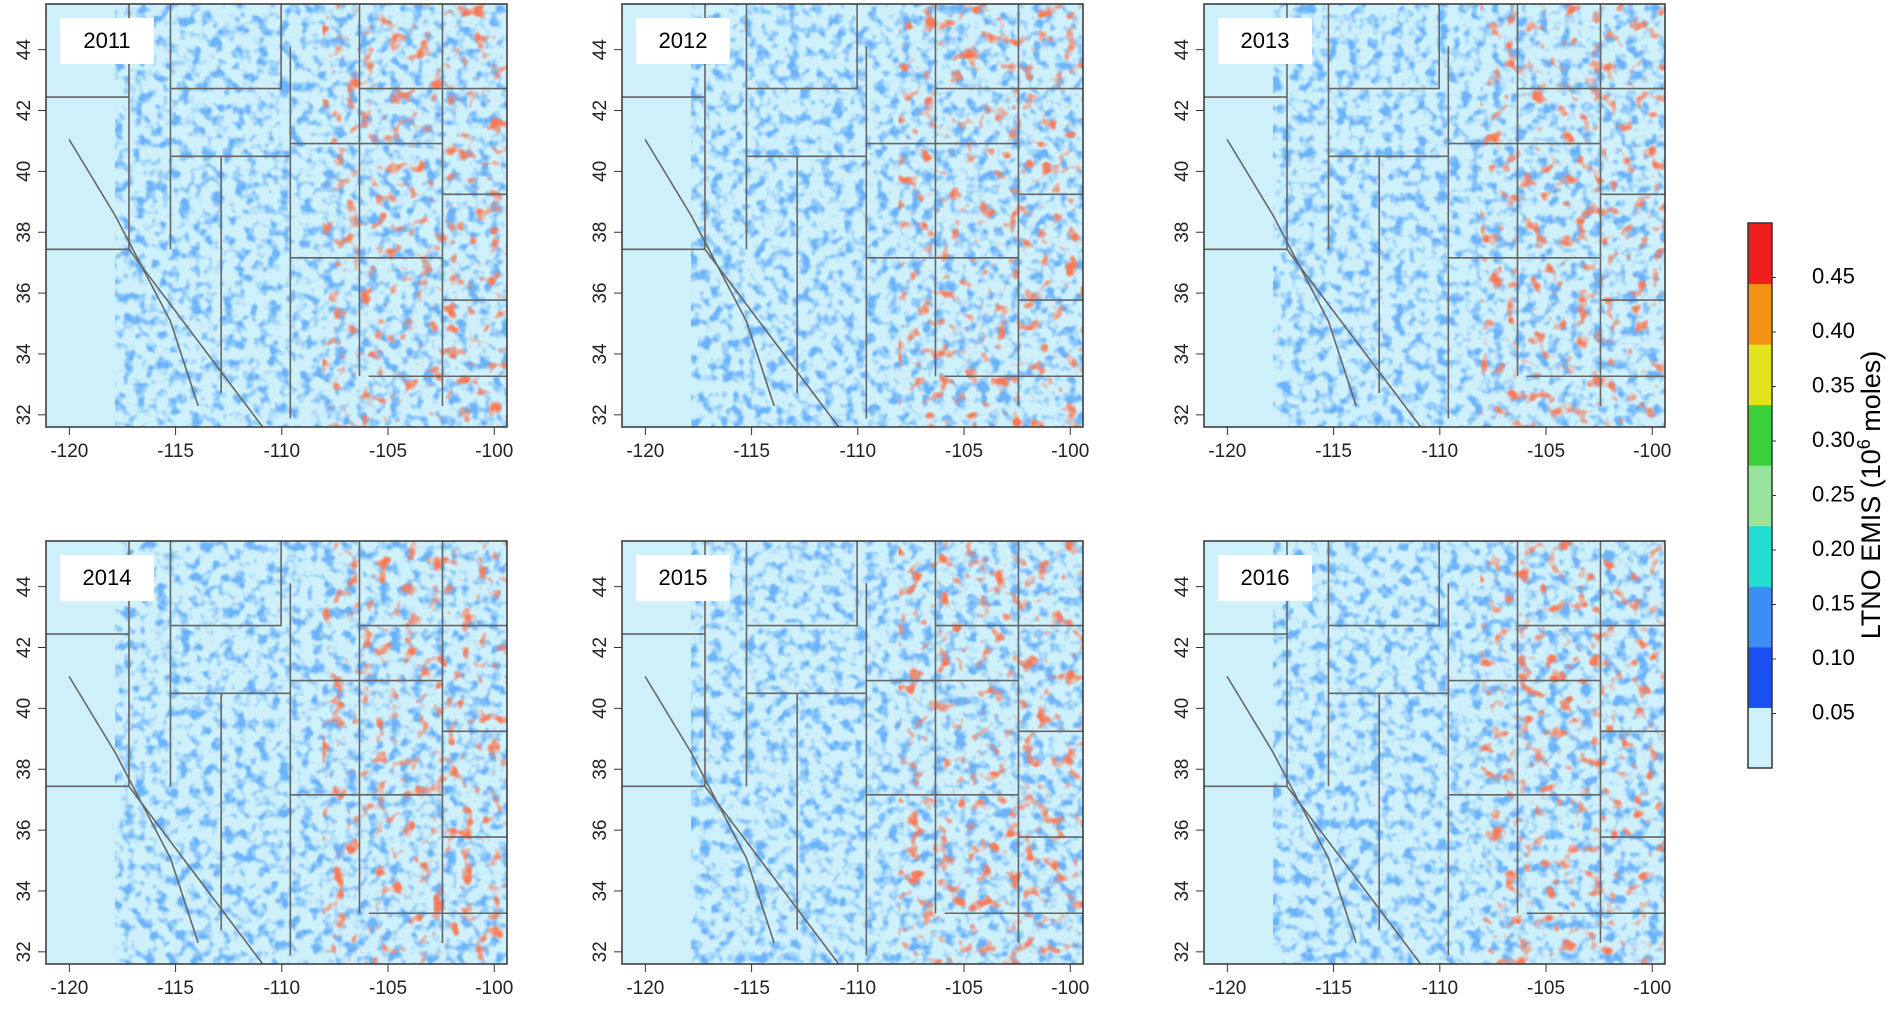  What do you see at coordinates (263, 769) in the screenshot?
I see `map-panel: 2014 -120 -115 -110 -105 -100 32 34 36 38 40 42 44` at bounding box center [263, 769].